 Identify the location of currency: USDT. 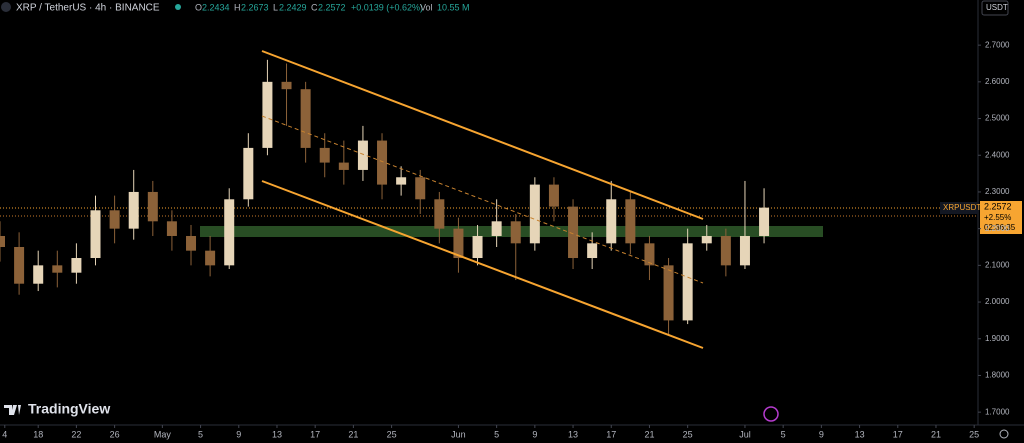
(997, 7).